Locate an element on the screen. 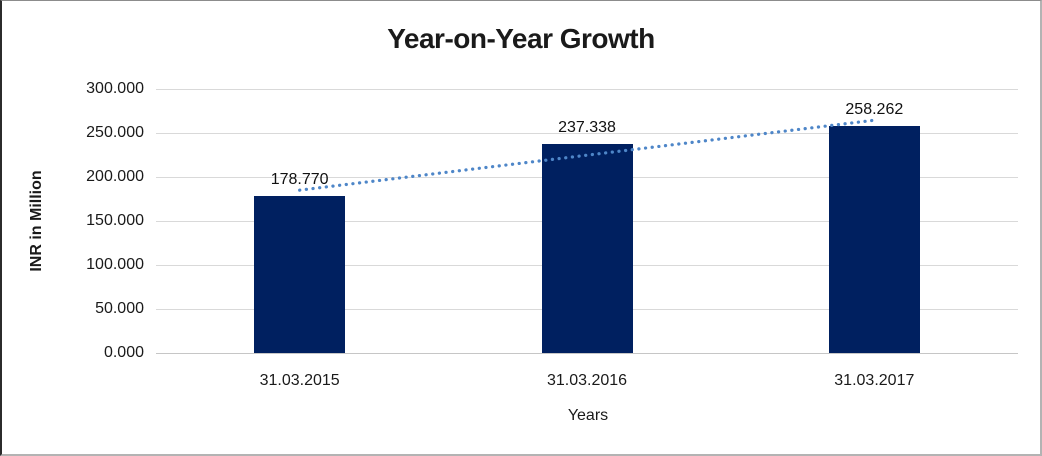 The height and width of the screenshot is (456, 1042). x-axis-tick-label: 31.03.2016 is located at coordinates (587, 380).